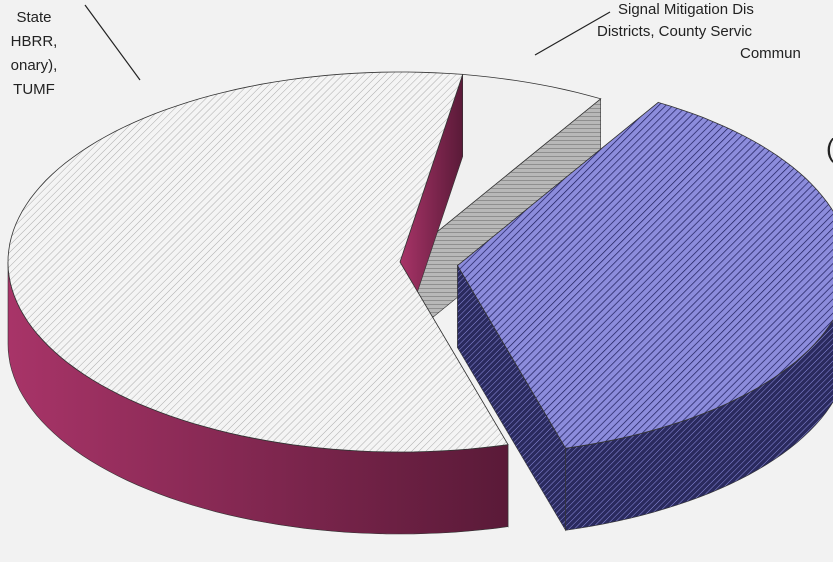 The image size is (833, 562). What do you see at coordinates (686, 9) in the screenshot?
I see `slice-label: Signal Mitigation Dis` at bounding box center [686, 9].